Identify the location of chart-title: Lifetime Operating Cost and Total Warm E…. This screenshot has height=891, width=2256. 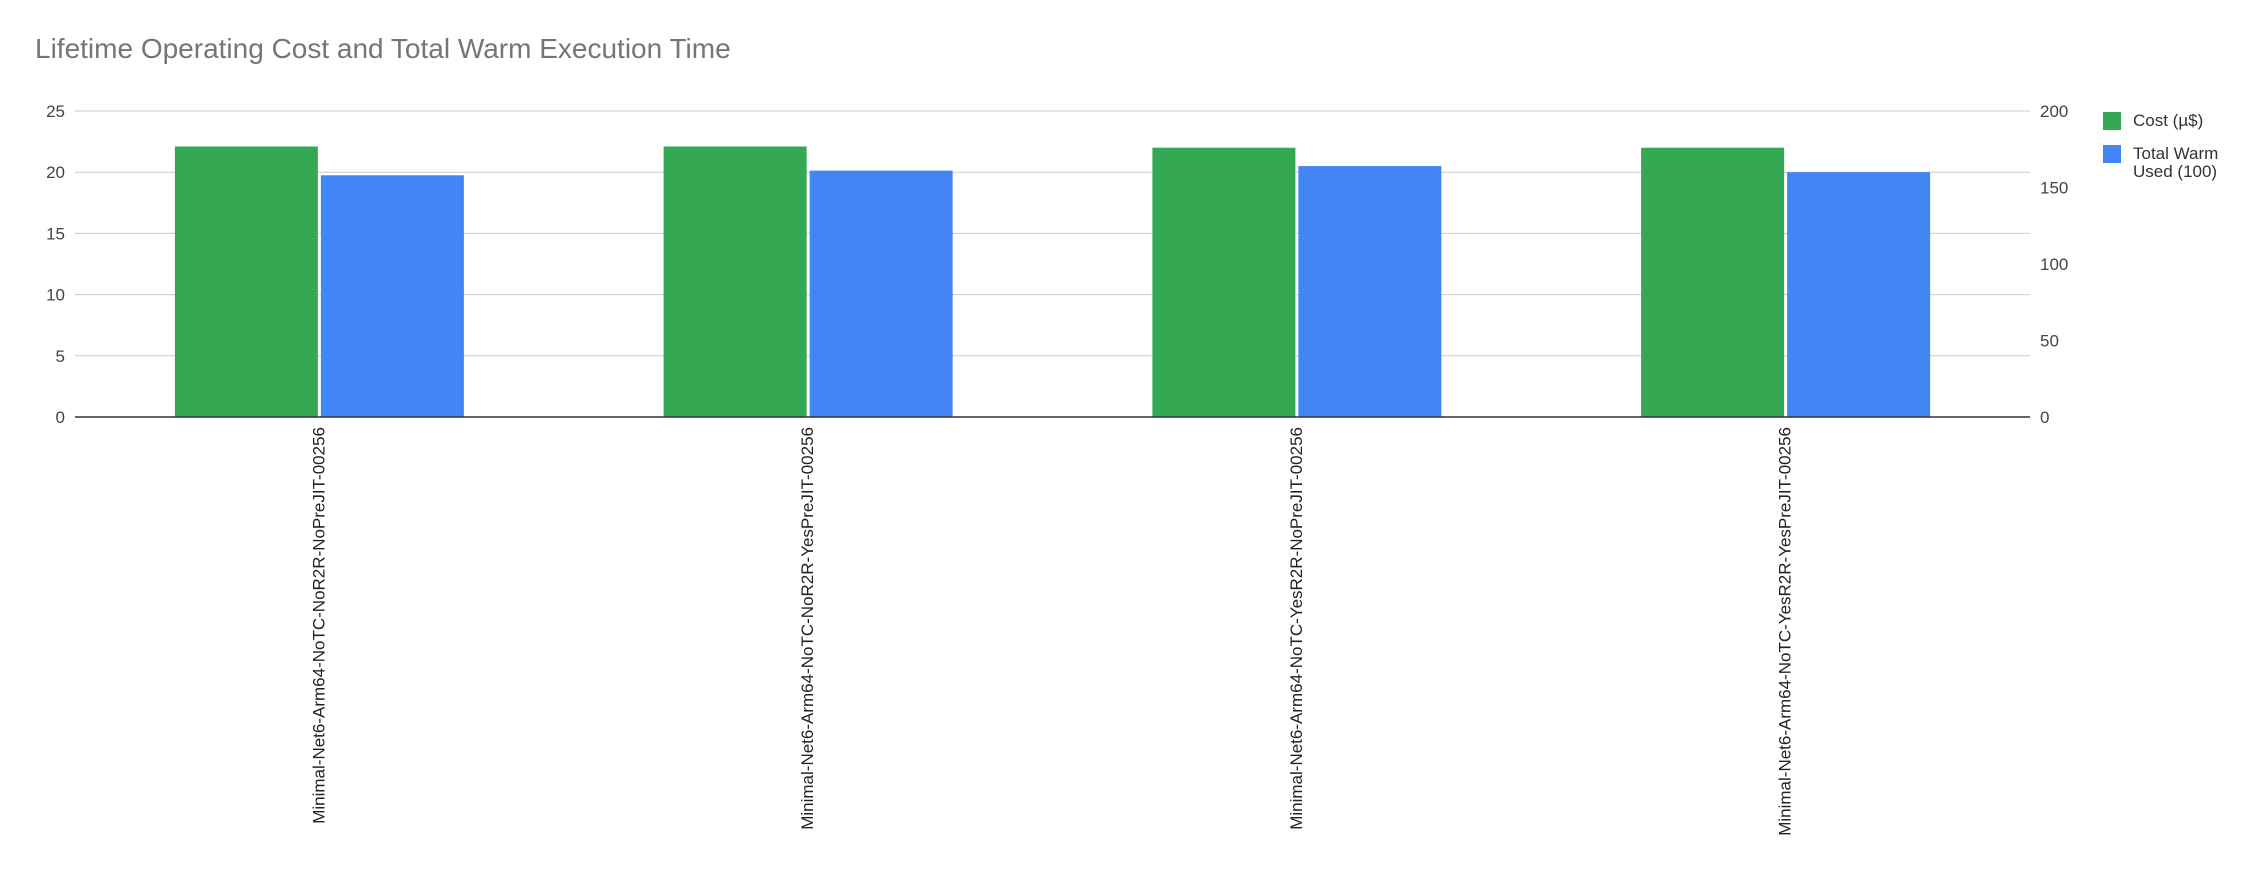
(383, 48).